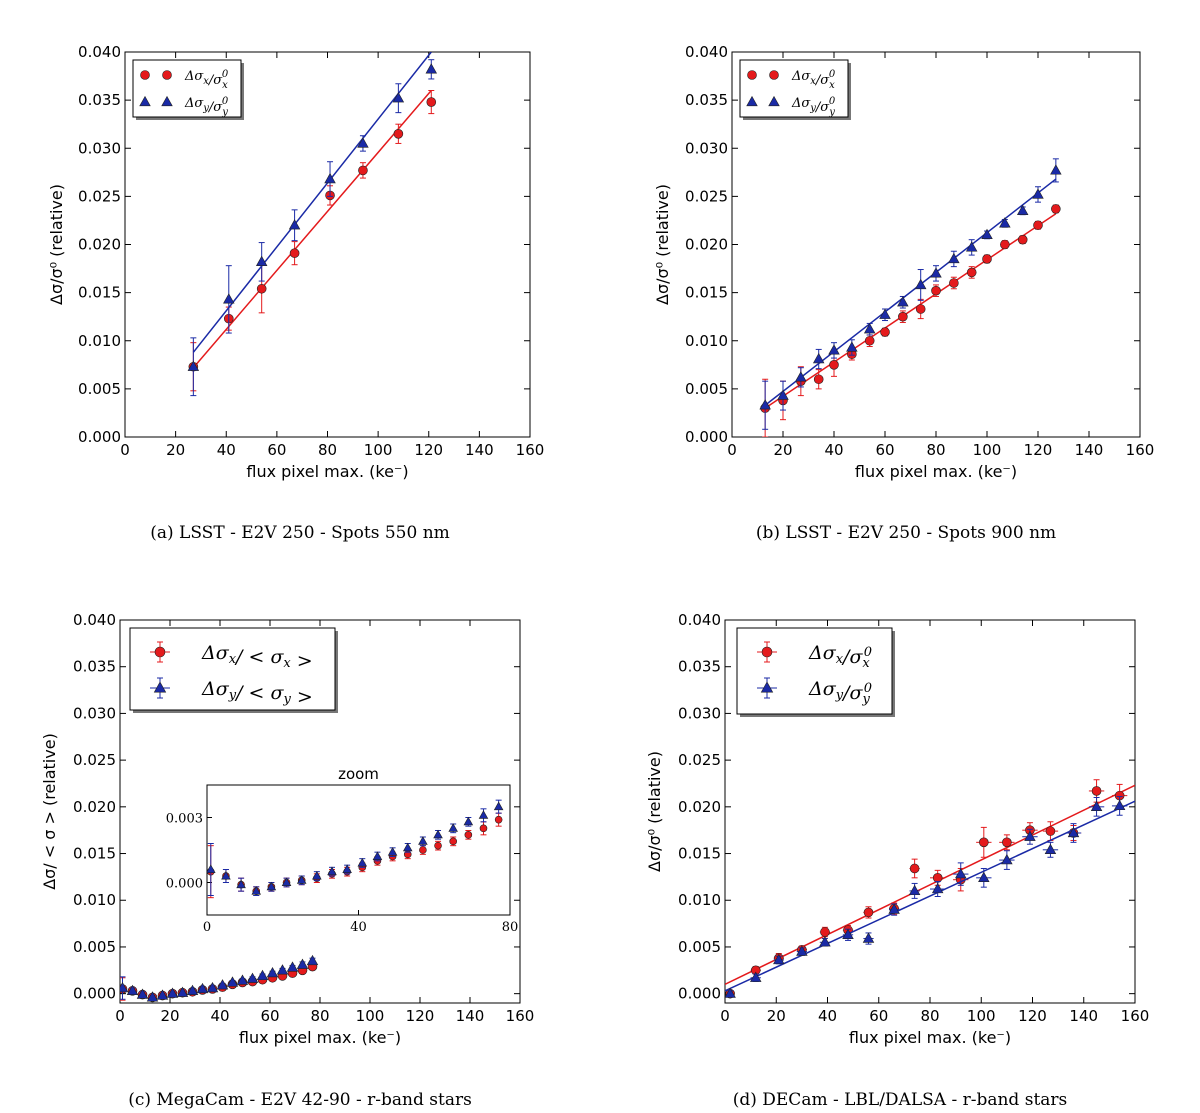 Image resolution: width=1200 pixels, height=1113 pixels. I want to click on inset-x-tick-label: 80, so click(510, 927).